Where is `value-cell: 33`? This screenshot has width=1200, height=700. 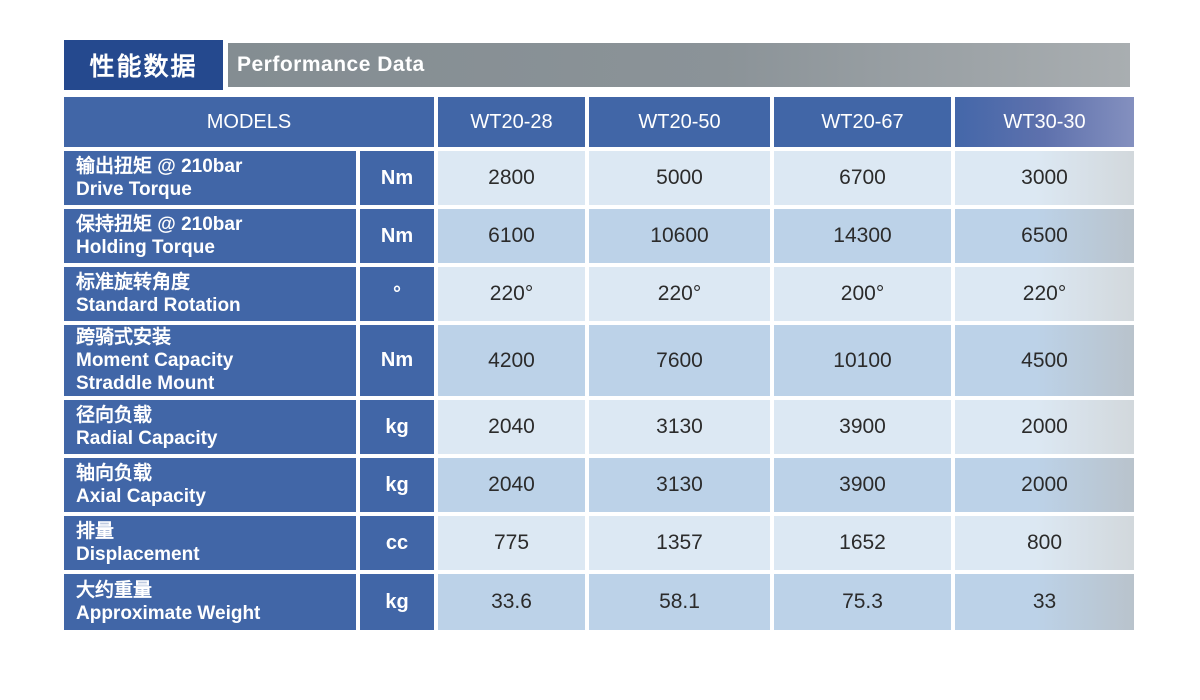 value-cell: 33 is located at coordinates (1044, 602).